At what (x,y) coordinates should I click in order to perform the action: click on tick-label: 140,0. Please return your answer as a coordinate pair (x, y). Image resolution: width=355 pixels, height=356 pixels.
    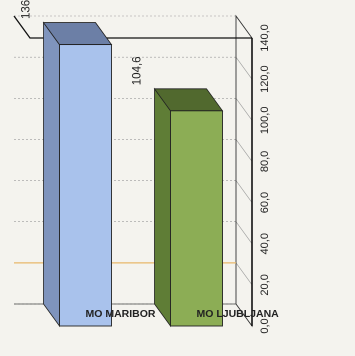
    Looking at the image, I should click on (265, 38).